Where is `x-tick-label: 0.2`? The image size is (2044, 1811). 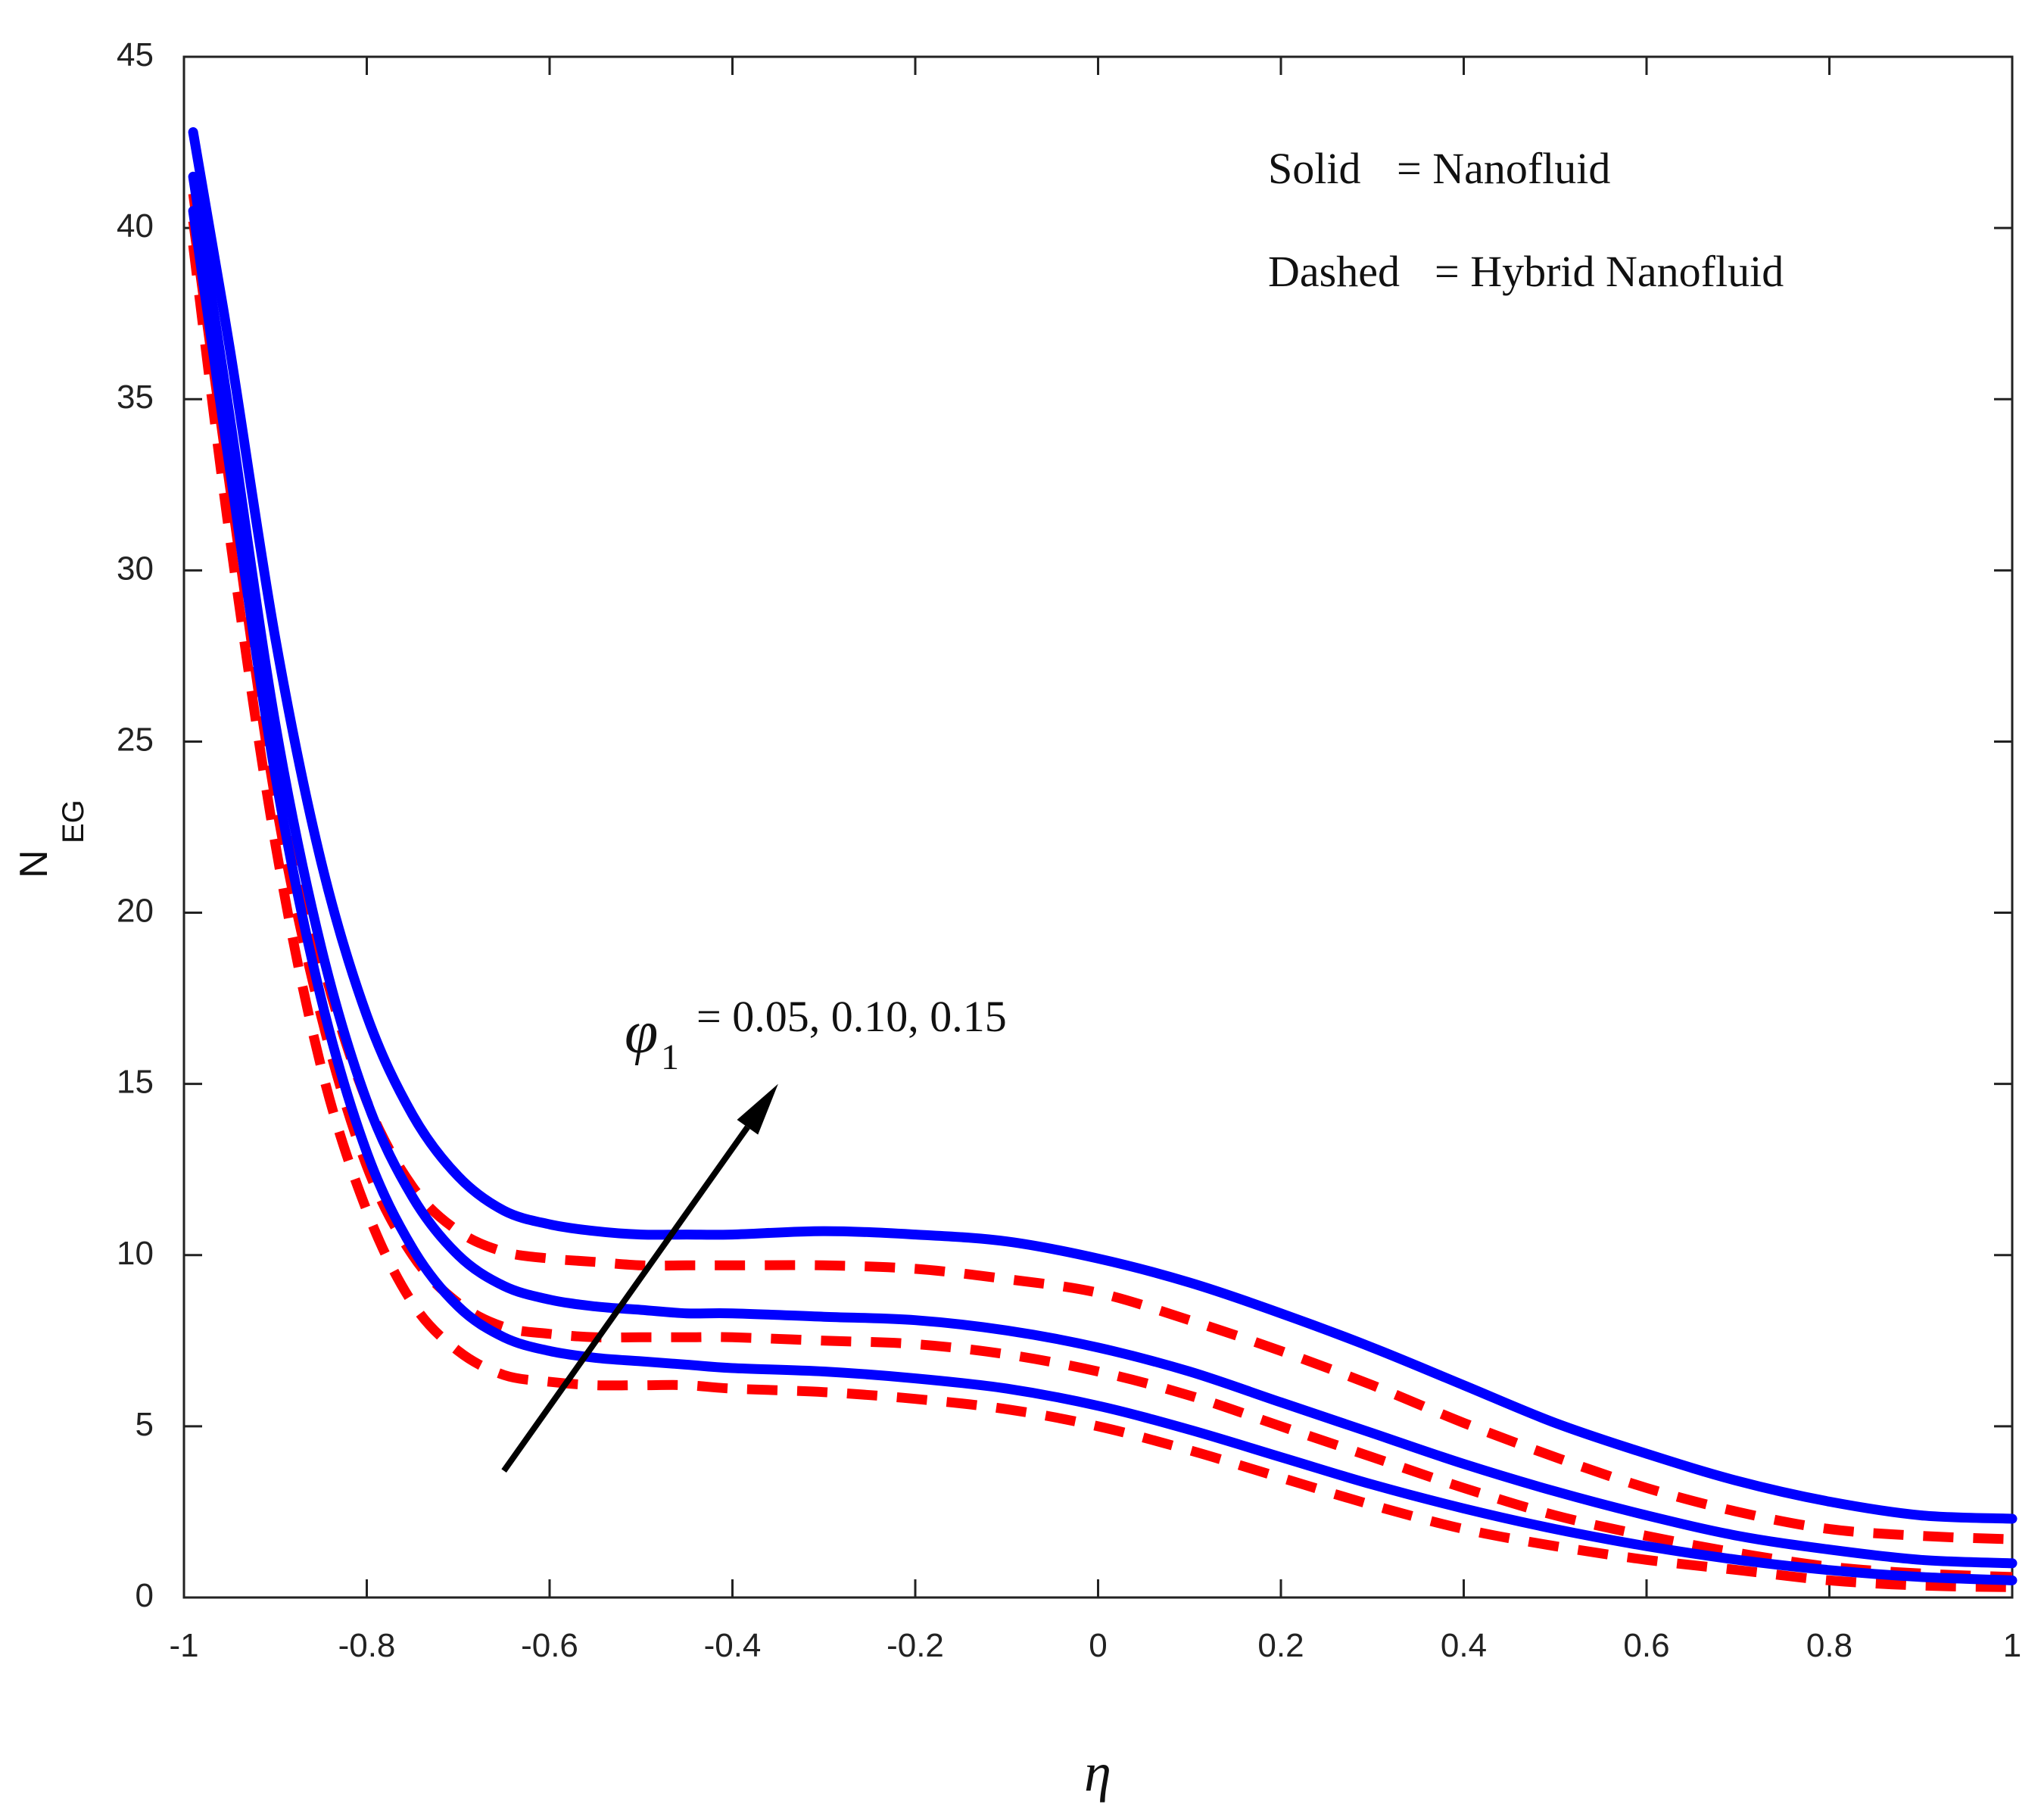
x-tick-label: 0.2 is located at coordinates (1280, 1645).